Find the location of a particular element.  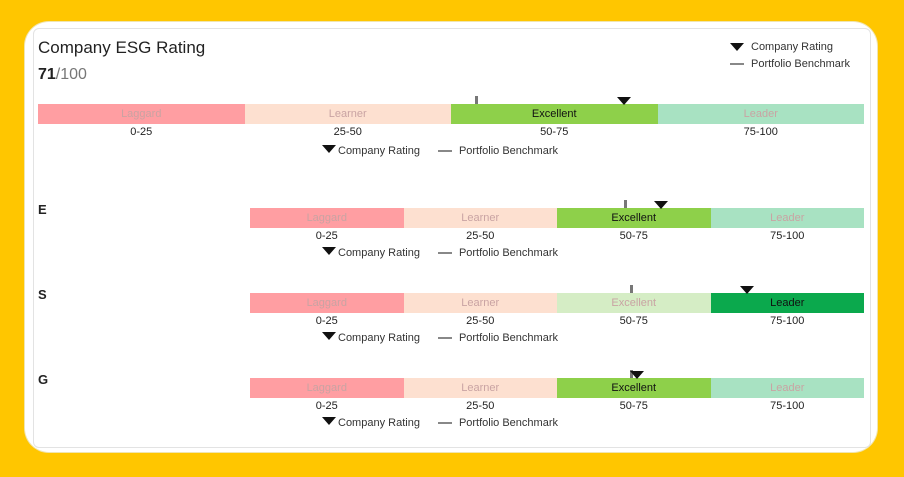

legend-item-benchmark: Portfolio Benchmark is located at coordinates (790, 63).